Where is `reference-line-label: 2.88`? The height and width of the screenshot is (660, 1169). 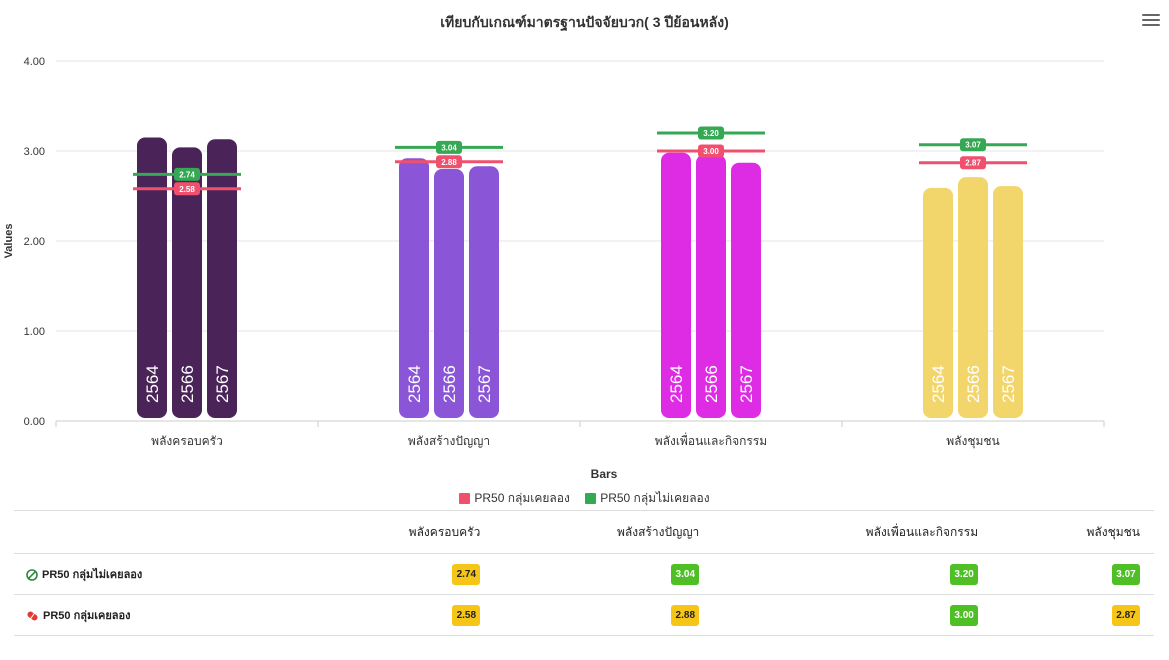
reference-line-label: 2.88 is located at coordinates (449, 162).